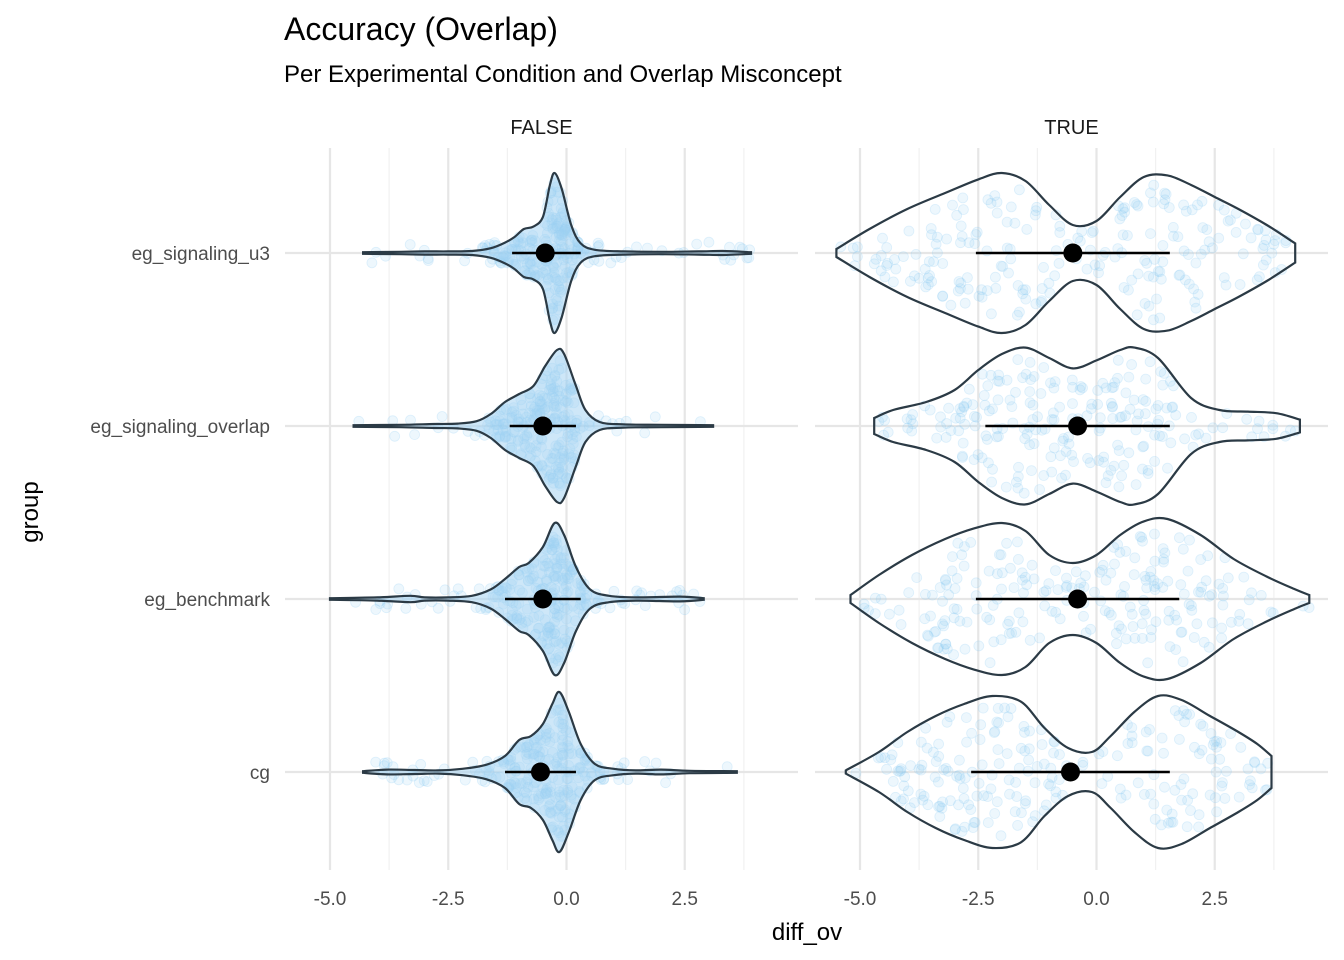  Describe the element at coordinates (448, 899) in the screenshot. I see `x-tick-label: -2.5` at that location.